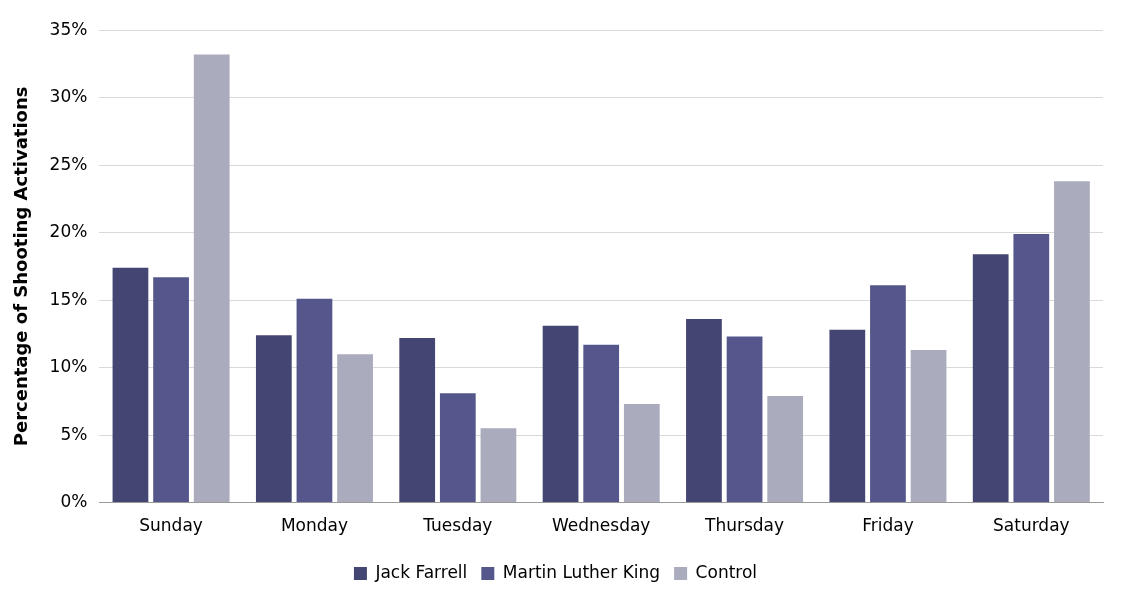 Image resolution: width=1121 pixels, height=600 pixels. What do you see at coordinates (888, 525) in the screenshot?
I see `x-tick-label: Friday` at bounding box center [888, 525].